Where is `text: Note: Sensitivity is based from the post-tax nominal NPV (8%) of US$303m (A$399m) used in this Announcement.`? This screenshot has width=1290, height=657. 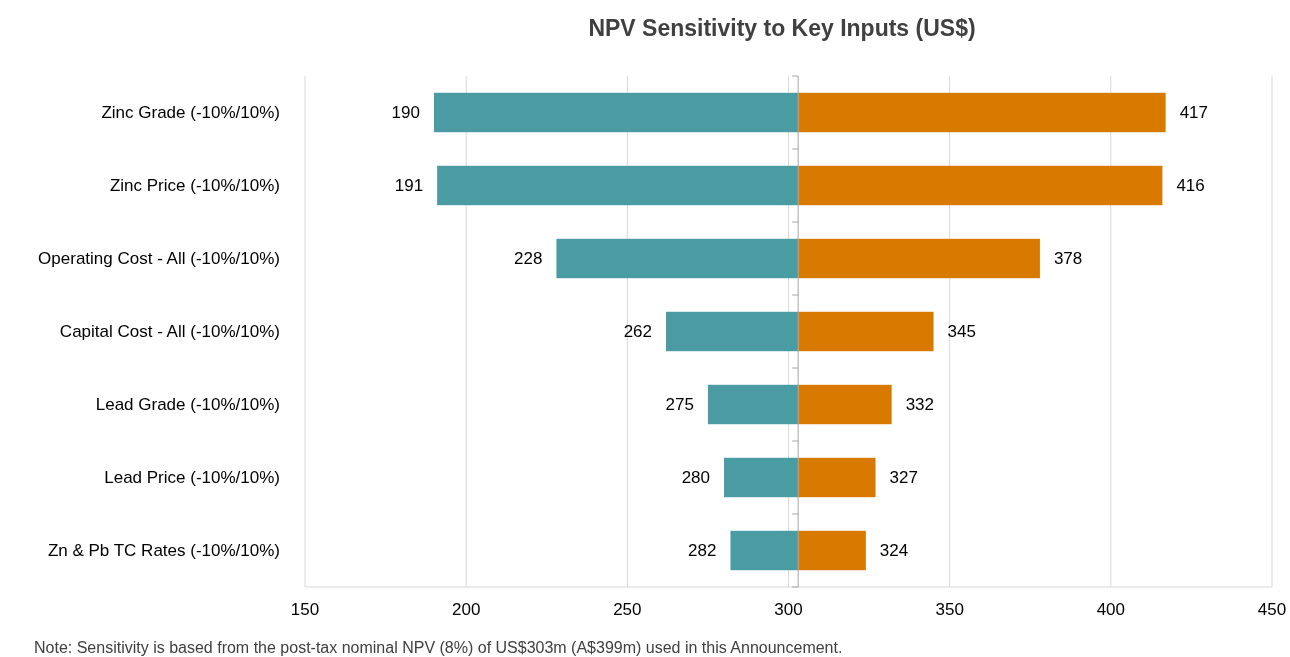
text: Note: Sensitivity is based from the post-tax nominal NPV (8%) of US$303m (A$399m) used in this Announcement. is located at coordinates (438, 647).